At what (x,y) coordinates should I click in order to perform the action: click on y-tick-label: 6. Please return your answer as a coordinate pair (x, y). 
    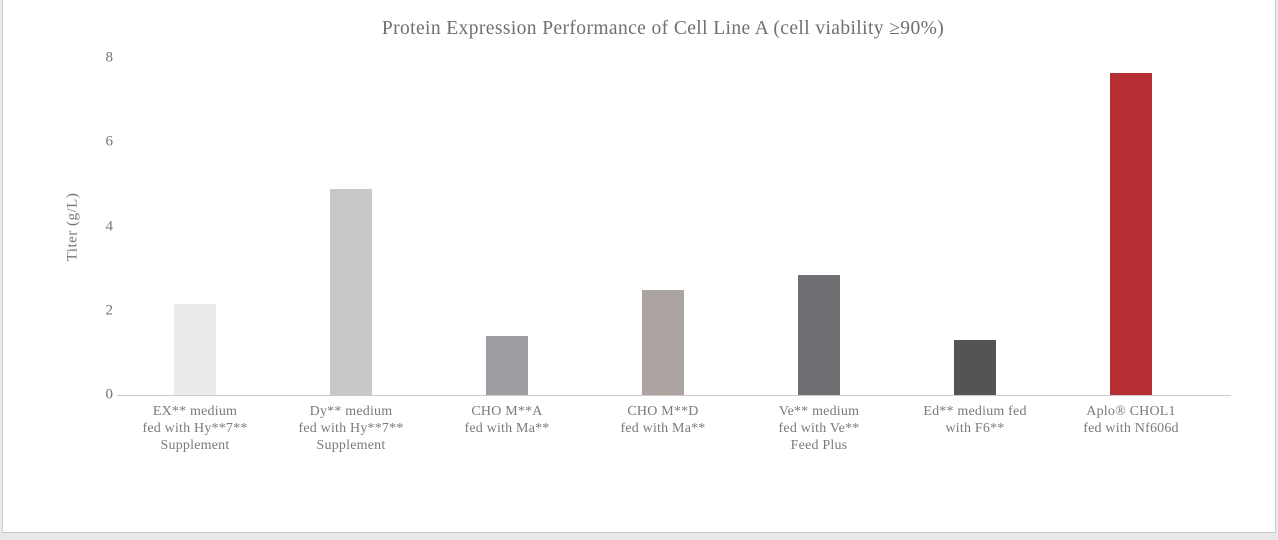
    Looking at the image, I should click on (109, 141).